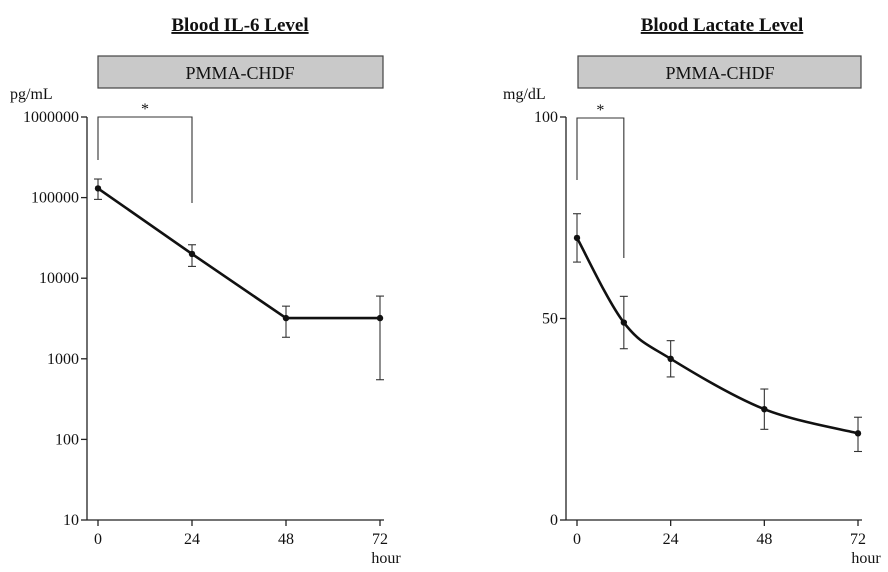  I want to click on lactate-bracket-line, so click(600, 187).